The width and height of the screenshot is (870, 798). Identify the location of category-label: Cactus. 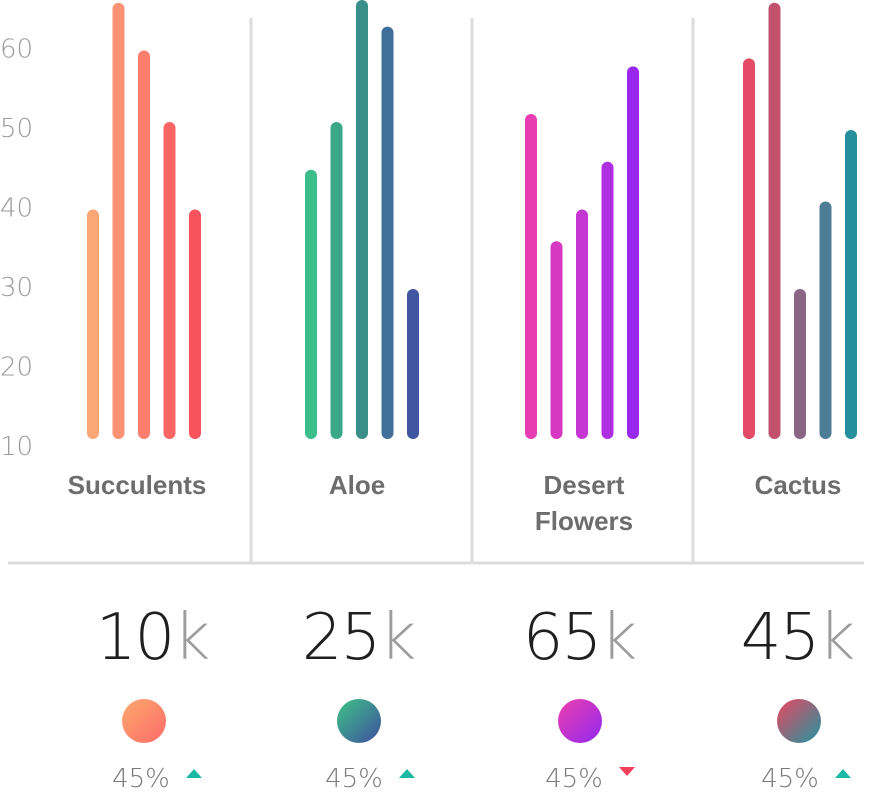
(798, 485).